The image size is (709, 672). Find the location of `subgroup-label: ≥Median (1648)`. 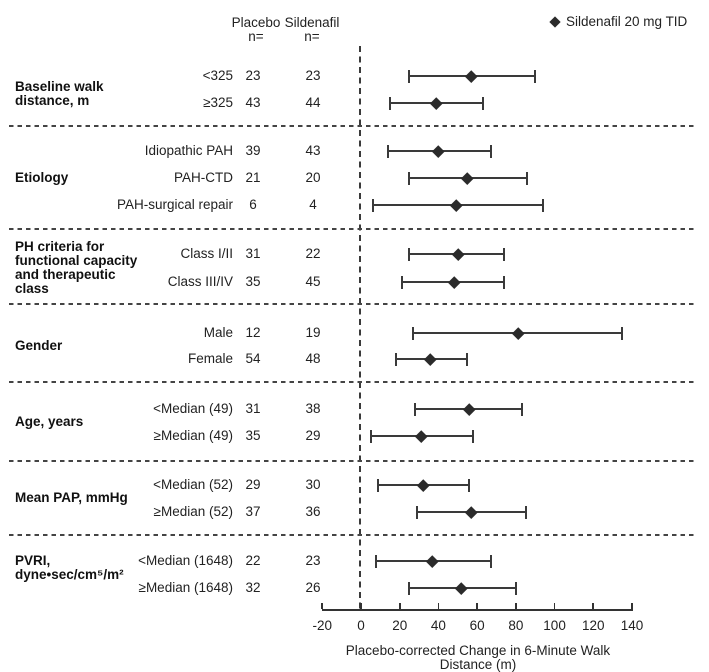

subgroup-label: ≥Median (1648) is located at coordinates (185, 587).